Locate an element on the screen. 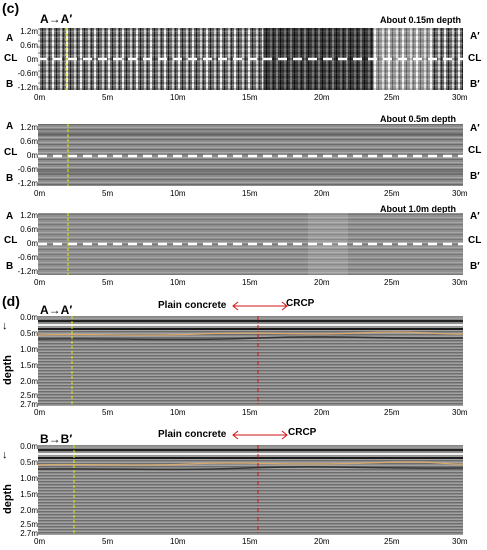 This screenshot has height=550, width=487. map1-left-a: A is located at coordinates (10, 38).